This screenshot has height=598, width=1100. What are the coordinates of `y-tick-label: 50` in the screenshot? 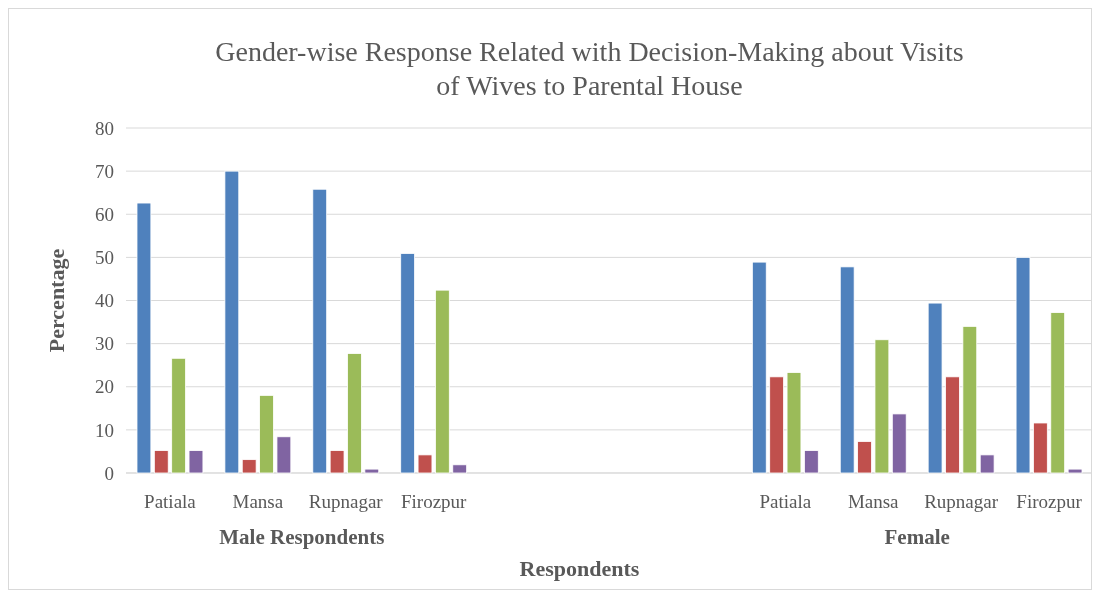 It's located at (104, 258).